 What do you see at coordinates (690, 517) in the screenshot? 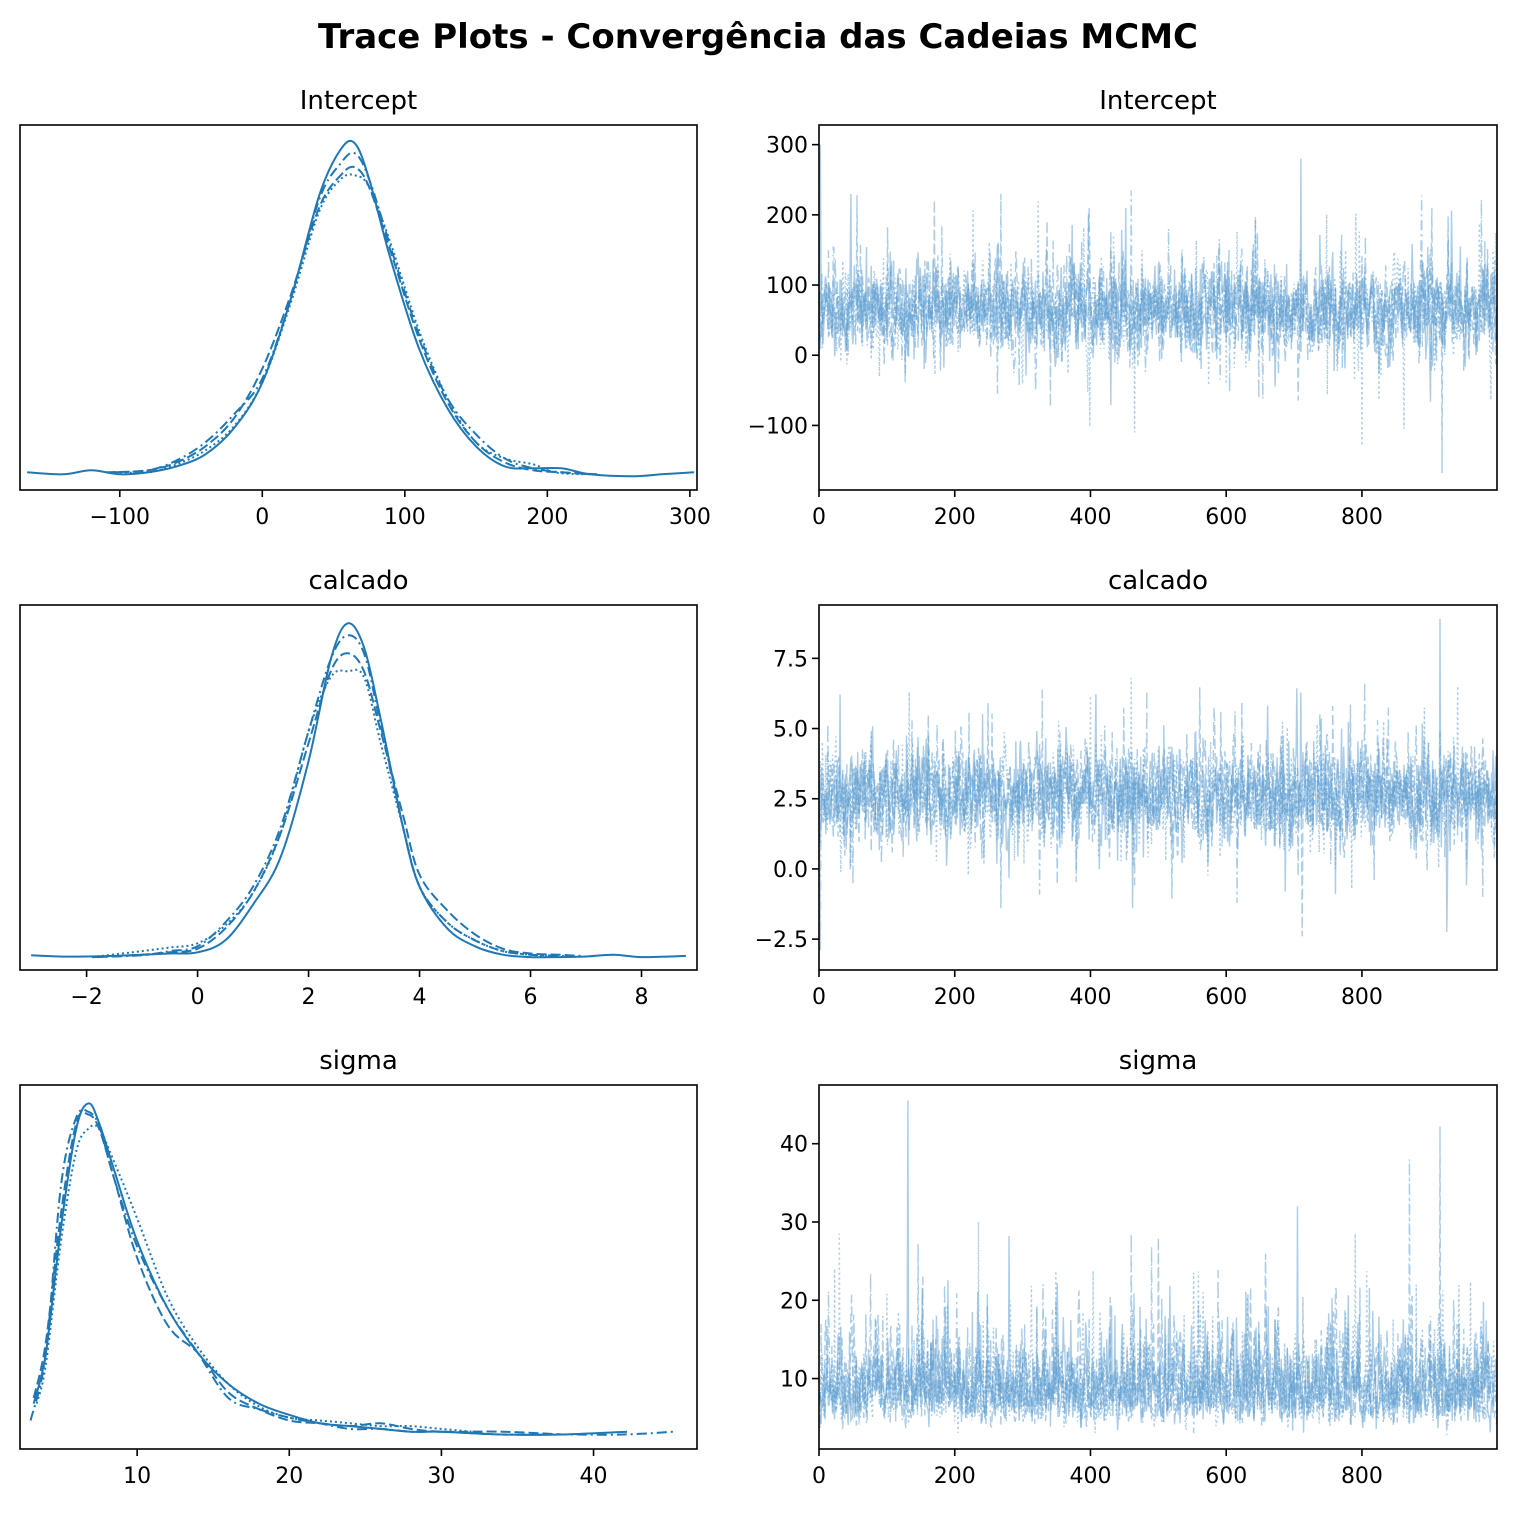
I see `x-tick-label: 300` at bounding box center [690, 517].